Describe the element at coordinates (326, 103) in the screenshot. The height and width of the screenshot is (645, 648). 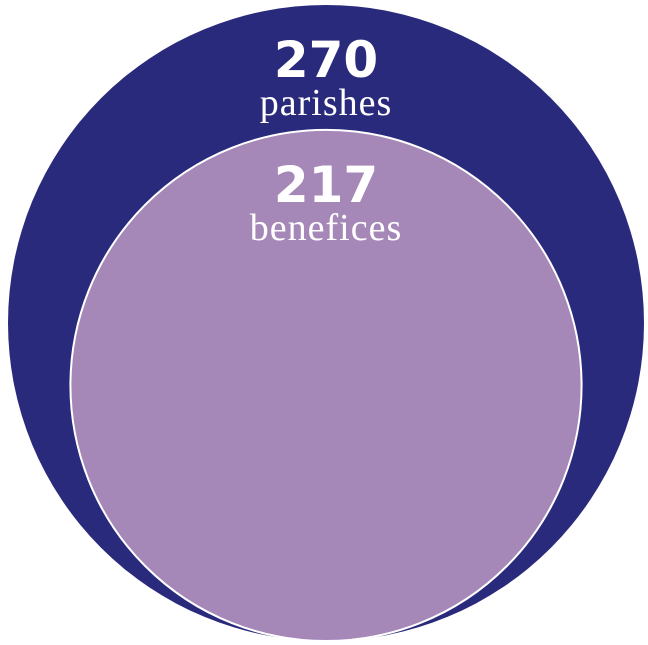
I see `category-label: parishes` at that location.